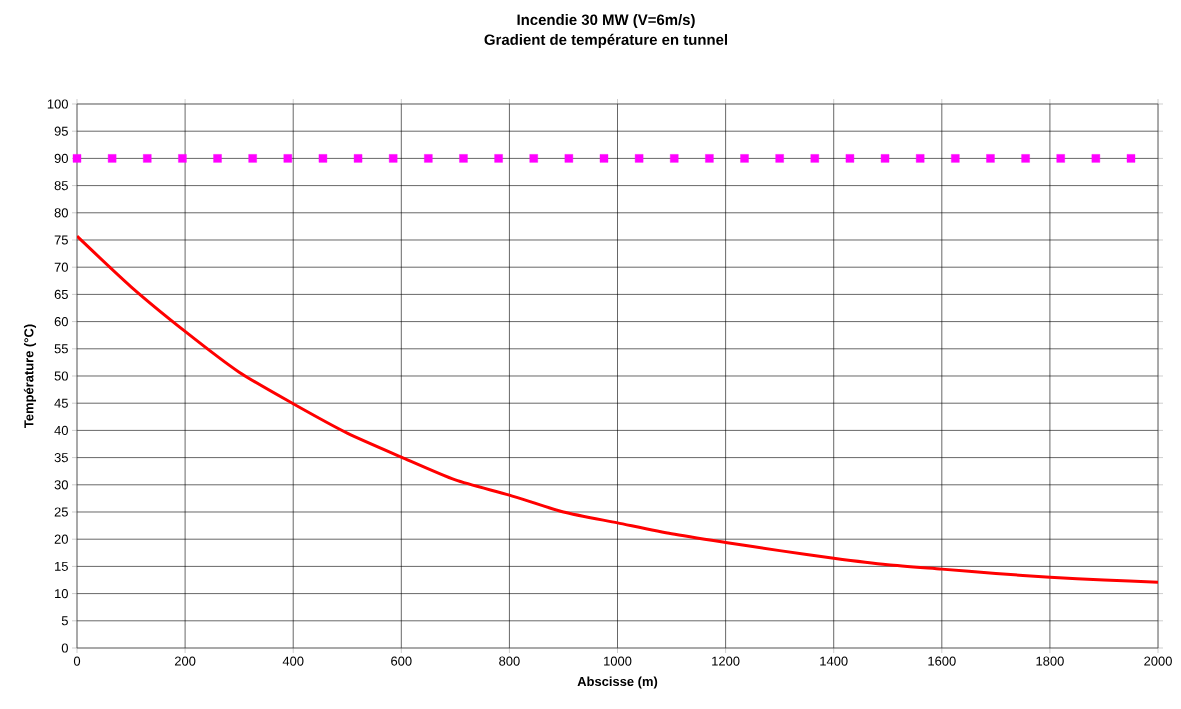  What do you see at coordinates (61, 539) in the screenshot?
I see `y-tick-label: 20` at bounding box center [61, 539].